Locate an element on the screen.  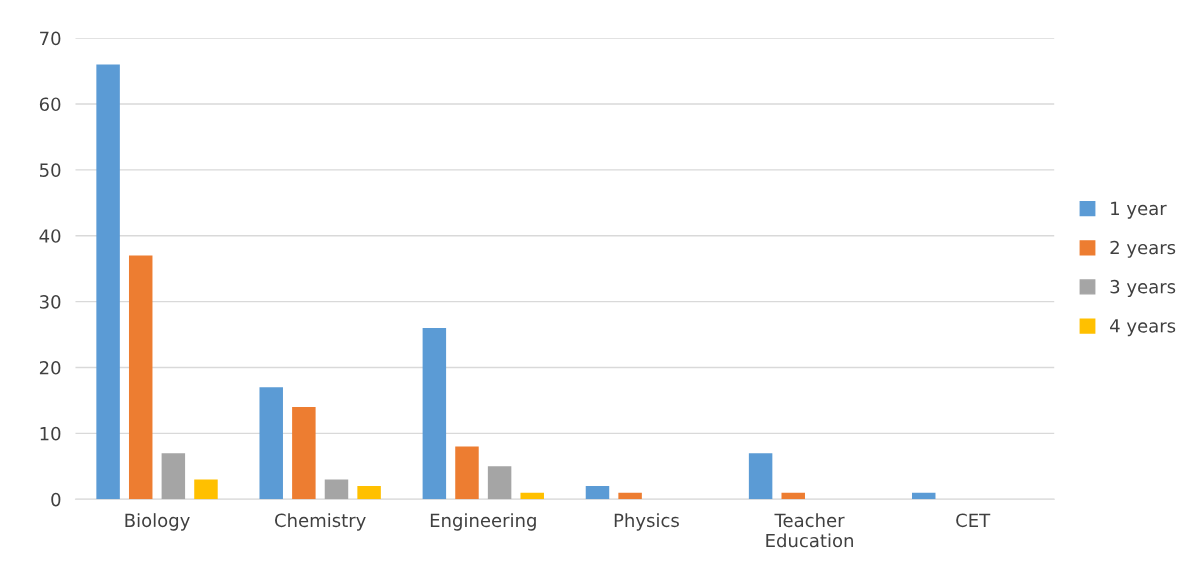
y-tick-label: 70 is located at coordinates (50, 38).